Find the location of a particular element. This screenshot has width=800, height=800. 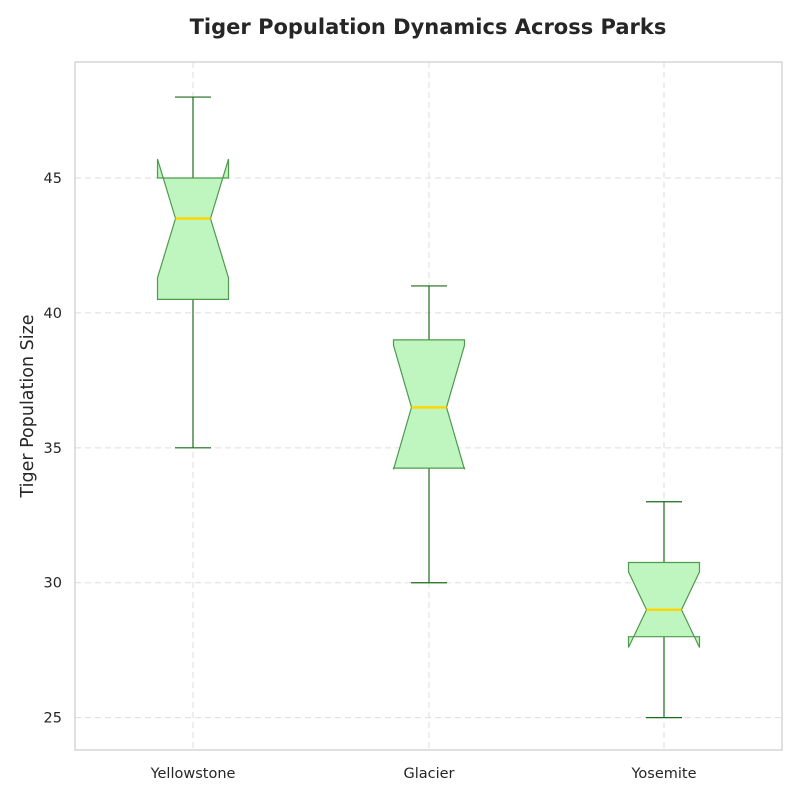

y-tick-label: 35 is located at coordinates (53, 449).